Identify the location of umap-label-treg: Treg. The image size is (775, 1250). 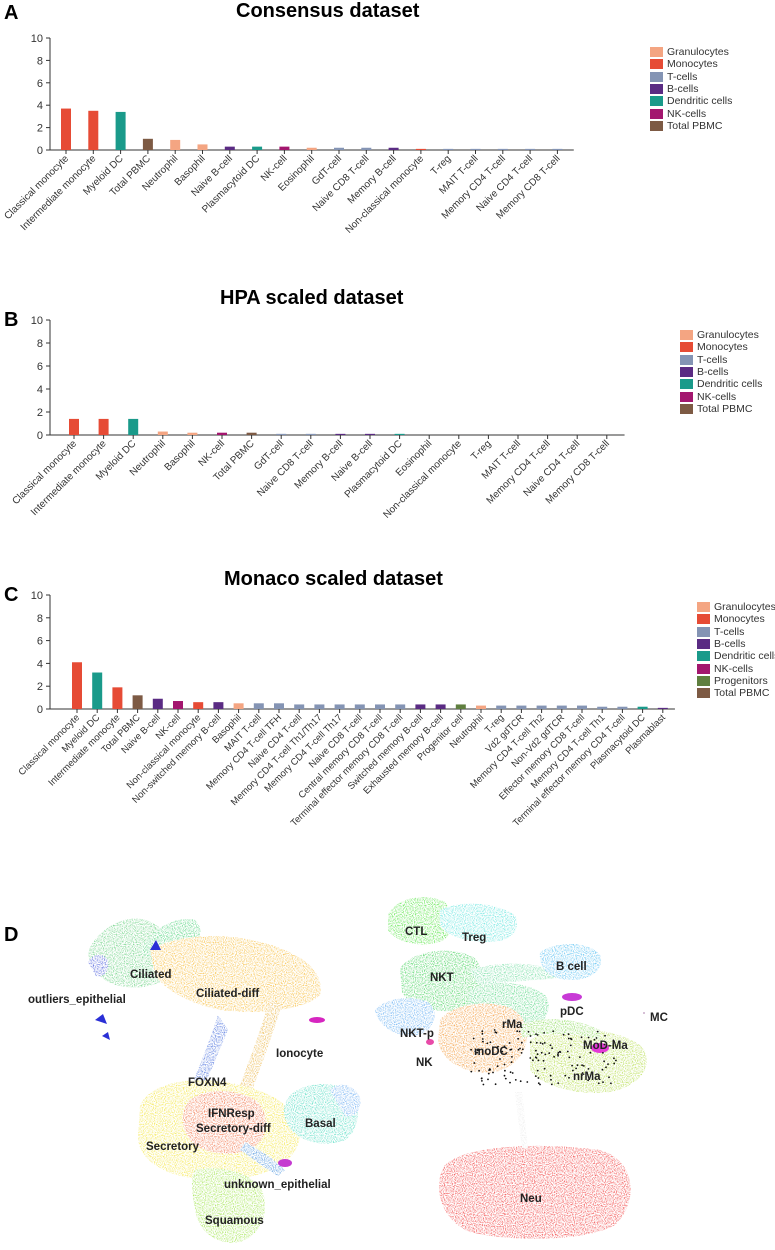
(474, 938).